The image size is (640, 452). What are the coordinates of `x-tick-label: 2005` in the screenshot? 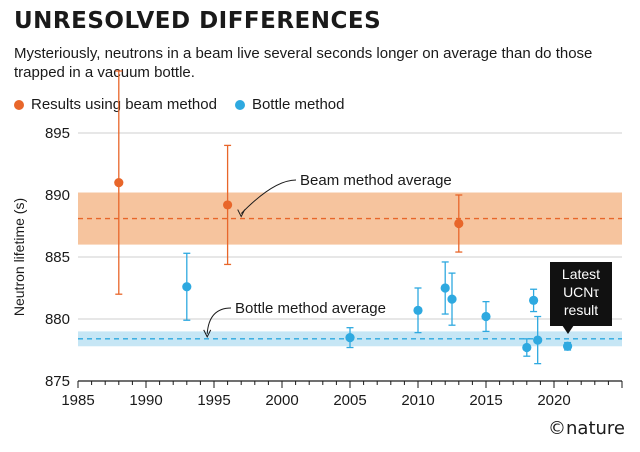 It's located at (349, 400).